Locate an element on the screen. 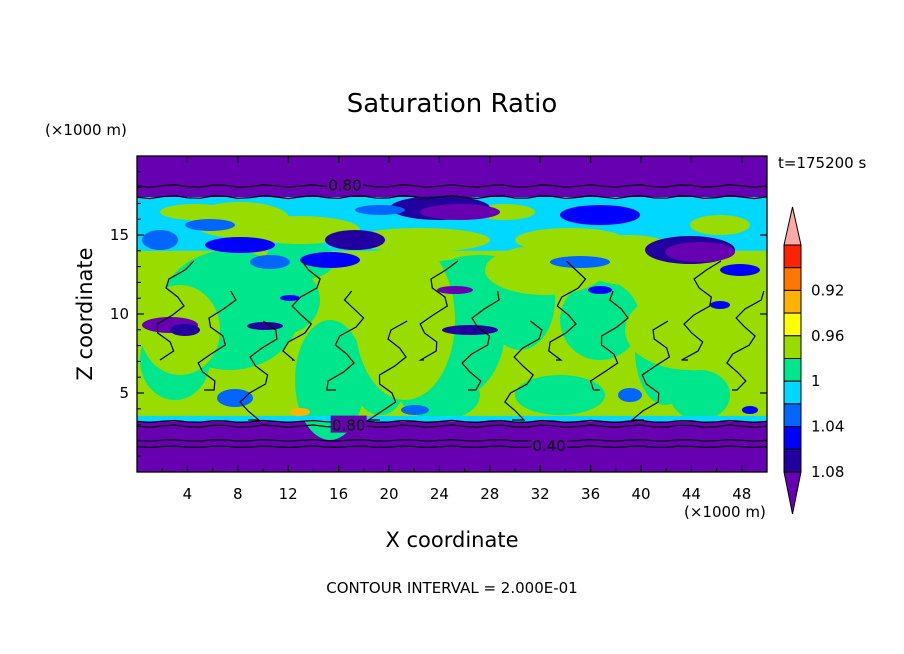 This screenshot has width=904, height=654. contour-line-0.80-upper is located at coordinates (452, 186).